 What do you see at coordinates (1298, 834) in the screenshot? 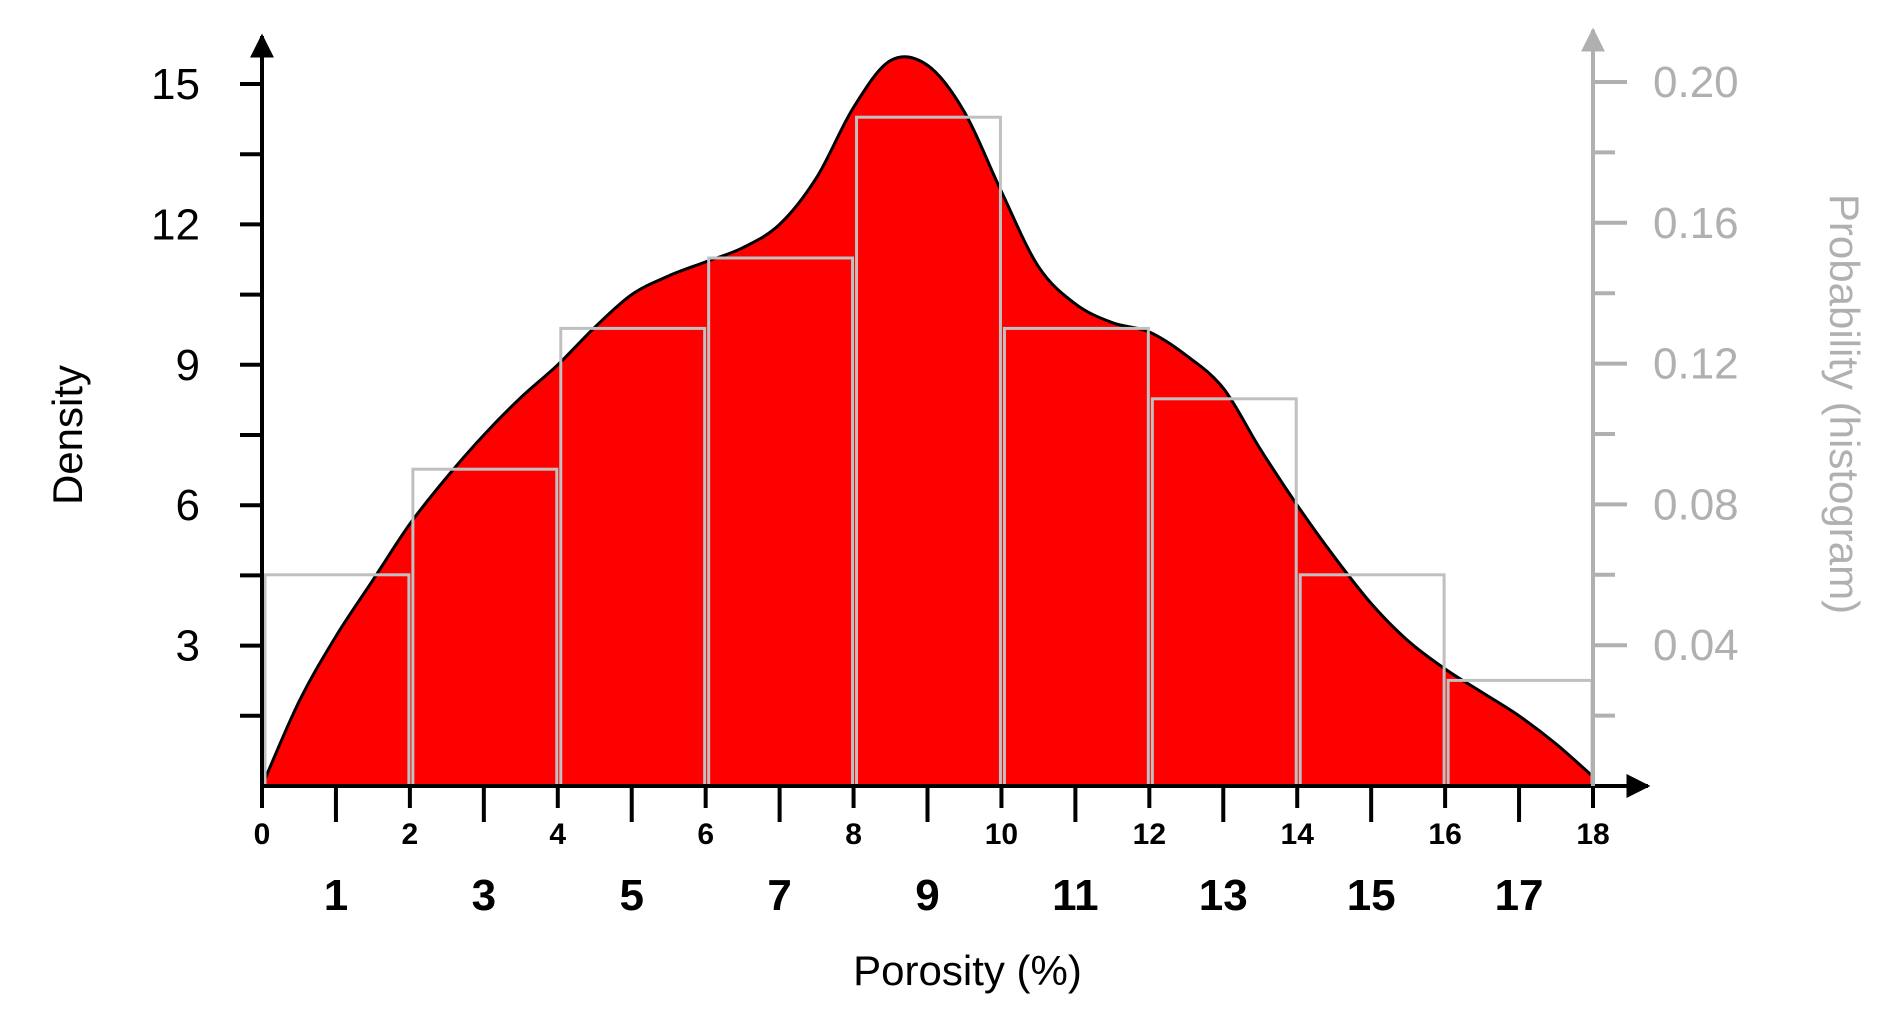
I see `x-tick-label-major: 14` at bounding box center [1298, 834].